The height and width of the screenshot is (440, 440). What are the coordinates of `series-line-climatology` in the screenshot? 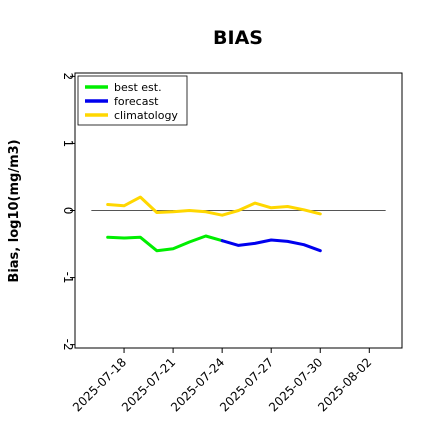 It's located at (214, 206).